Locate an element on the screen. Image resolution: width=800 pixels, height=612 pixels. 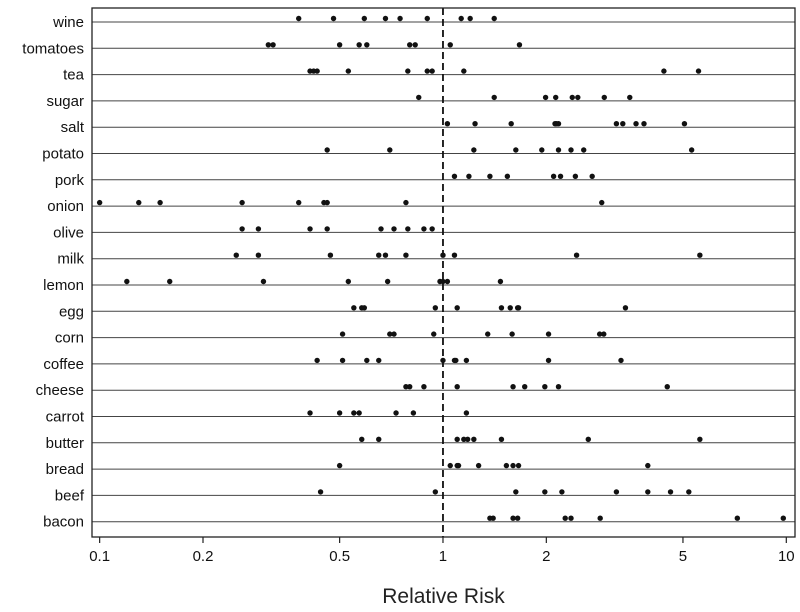
category-label-lemon: lemon is located at coordinates (63, 285).